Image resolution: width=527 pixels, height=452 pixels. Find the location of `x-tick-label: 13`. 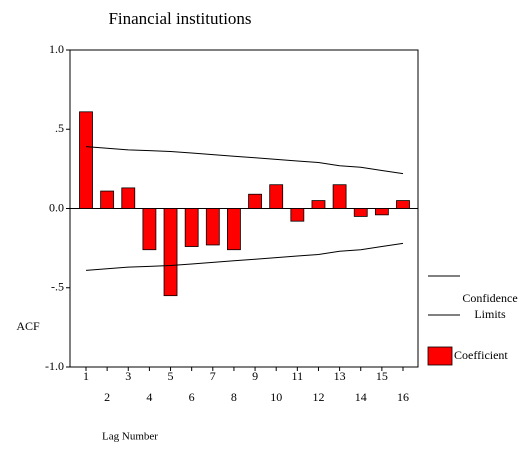

x-tick-label: 13 is located at coordinates (340, 376).